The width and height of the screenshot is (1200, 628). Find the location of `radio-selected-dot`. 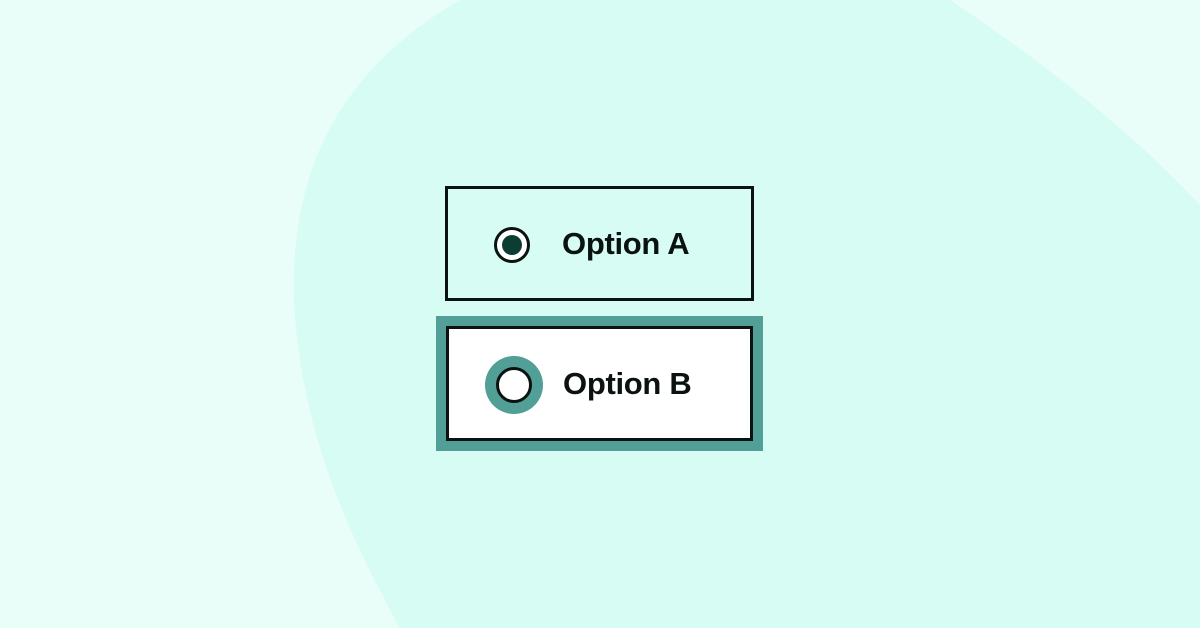

radio-selected-dot is located at coordinates (512, 245).